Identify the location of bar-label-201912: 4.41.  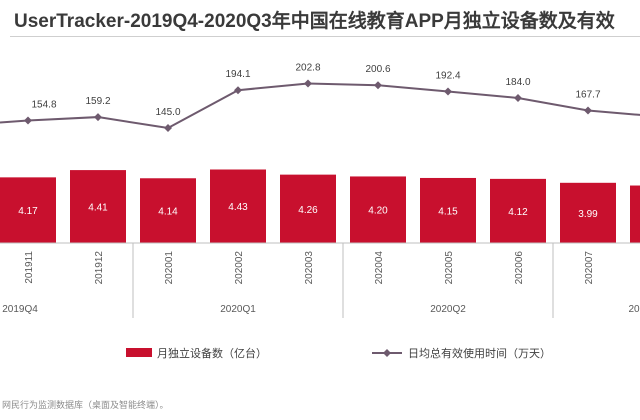
(98, 208).